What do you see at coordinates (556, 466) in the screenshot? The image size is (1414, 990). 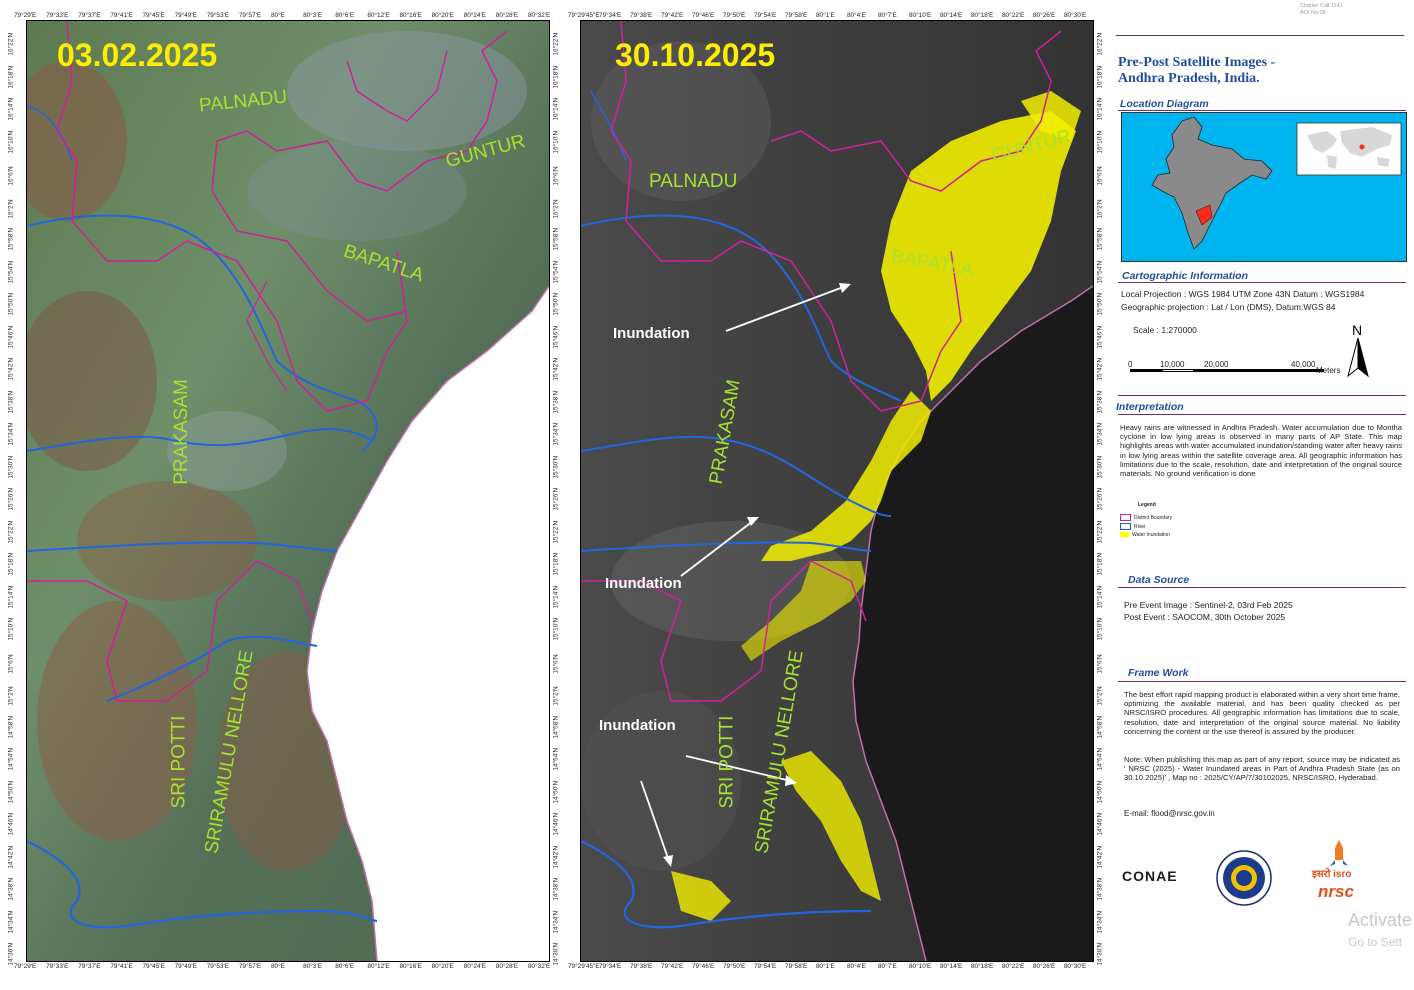 I see `left-right-tick-13: 15°30'N` at bounding box center [556, 466].